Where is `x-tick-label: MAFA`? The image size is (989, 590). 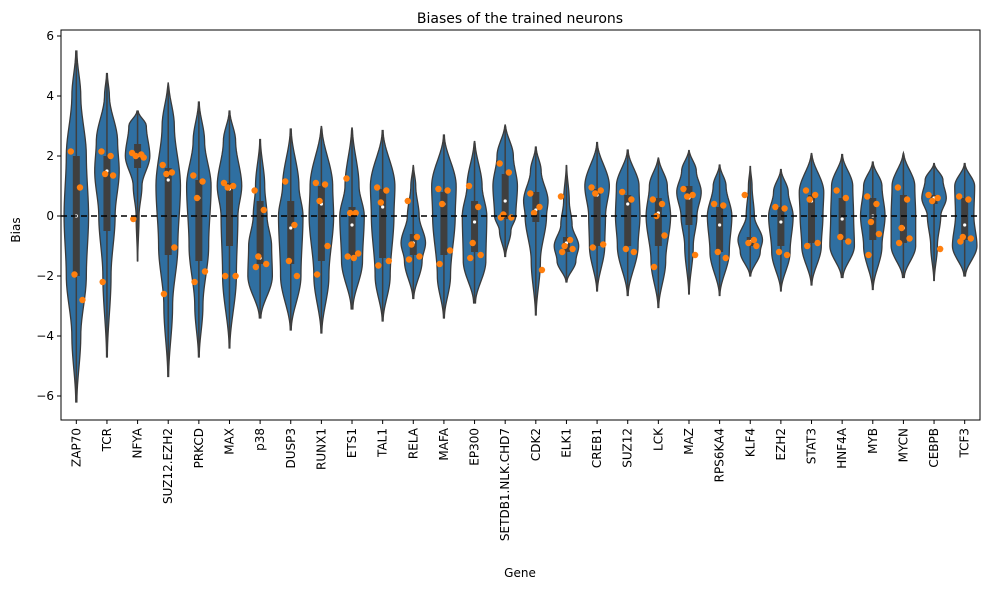
x-tick-label: MAFA is located at coordinates (444, 443).